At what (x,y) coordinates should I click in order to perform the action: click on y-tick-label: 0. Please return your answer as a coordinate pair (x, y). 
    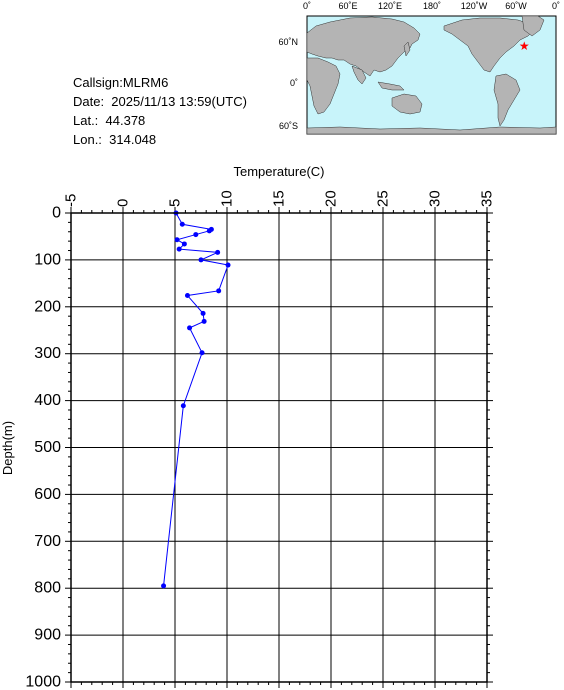
    Looking at the image, I should click on (56, 213).